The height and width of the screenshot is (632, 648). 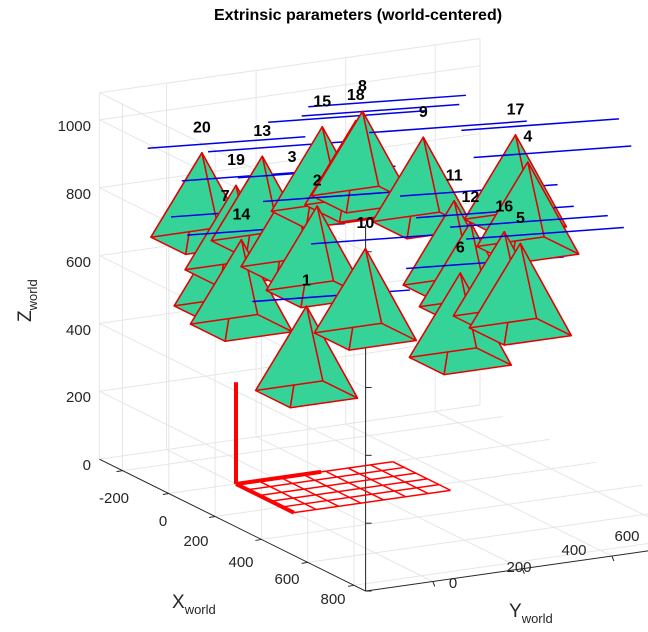 I want to click on z-tick-label: 400, so click(x=78, y=330).